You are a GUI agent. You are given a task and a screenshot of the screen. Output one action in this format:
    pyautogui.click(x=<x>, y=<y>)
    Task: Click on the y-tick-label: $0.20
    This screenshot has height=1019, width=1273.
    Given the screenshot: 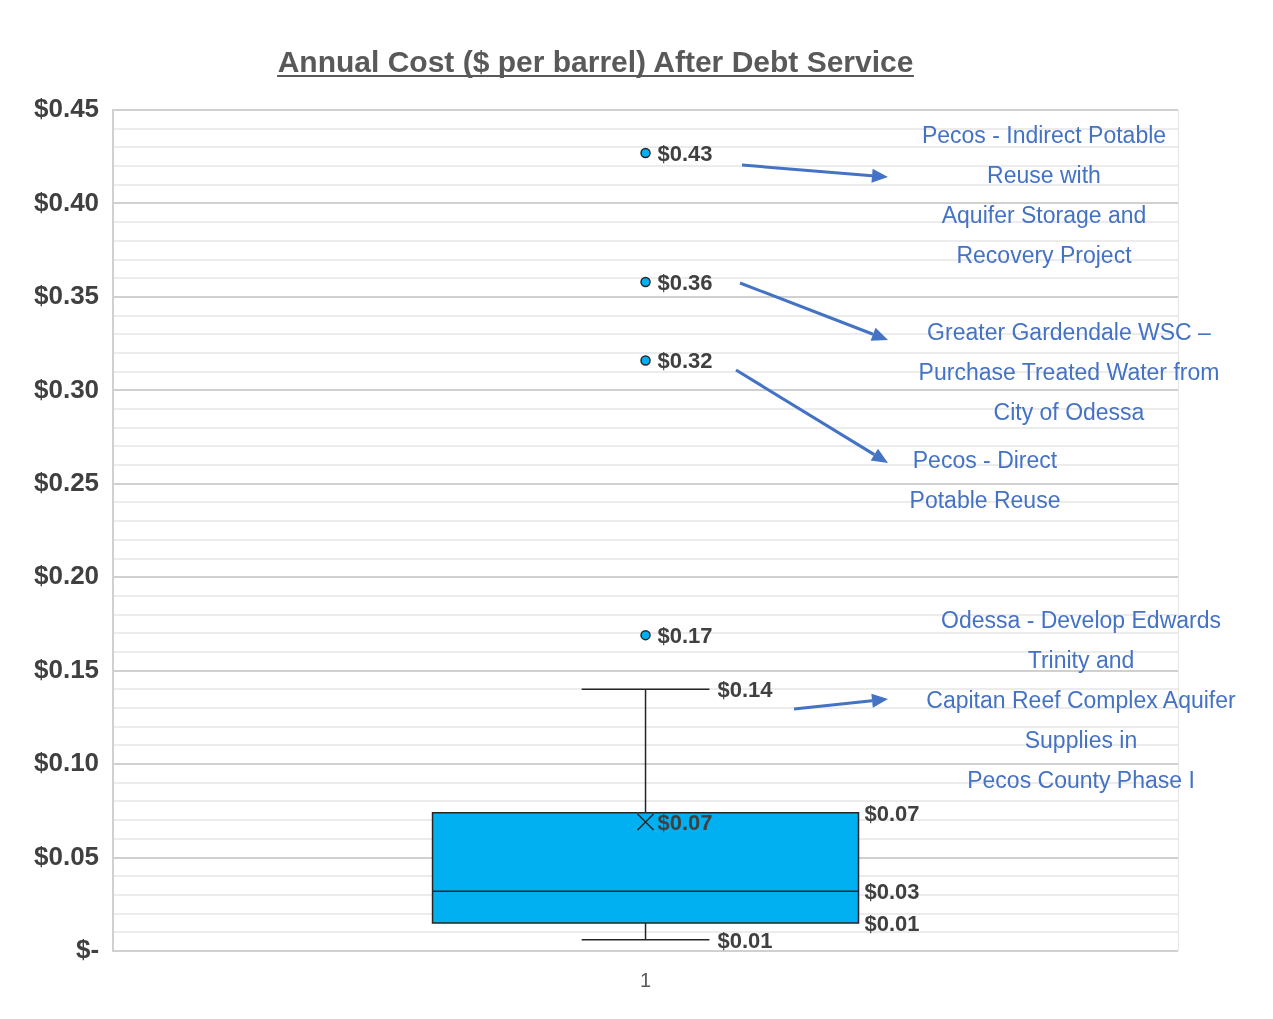 What is the action you would take?
    pyautogui.click(x=66, y=575)
    